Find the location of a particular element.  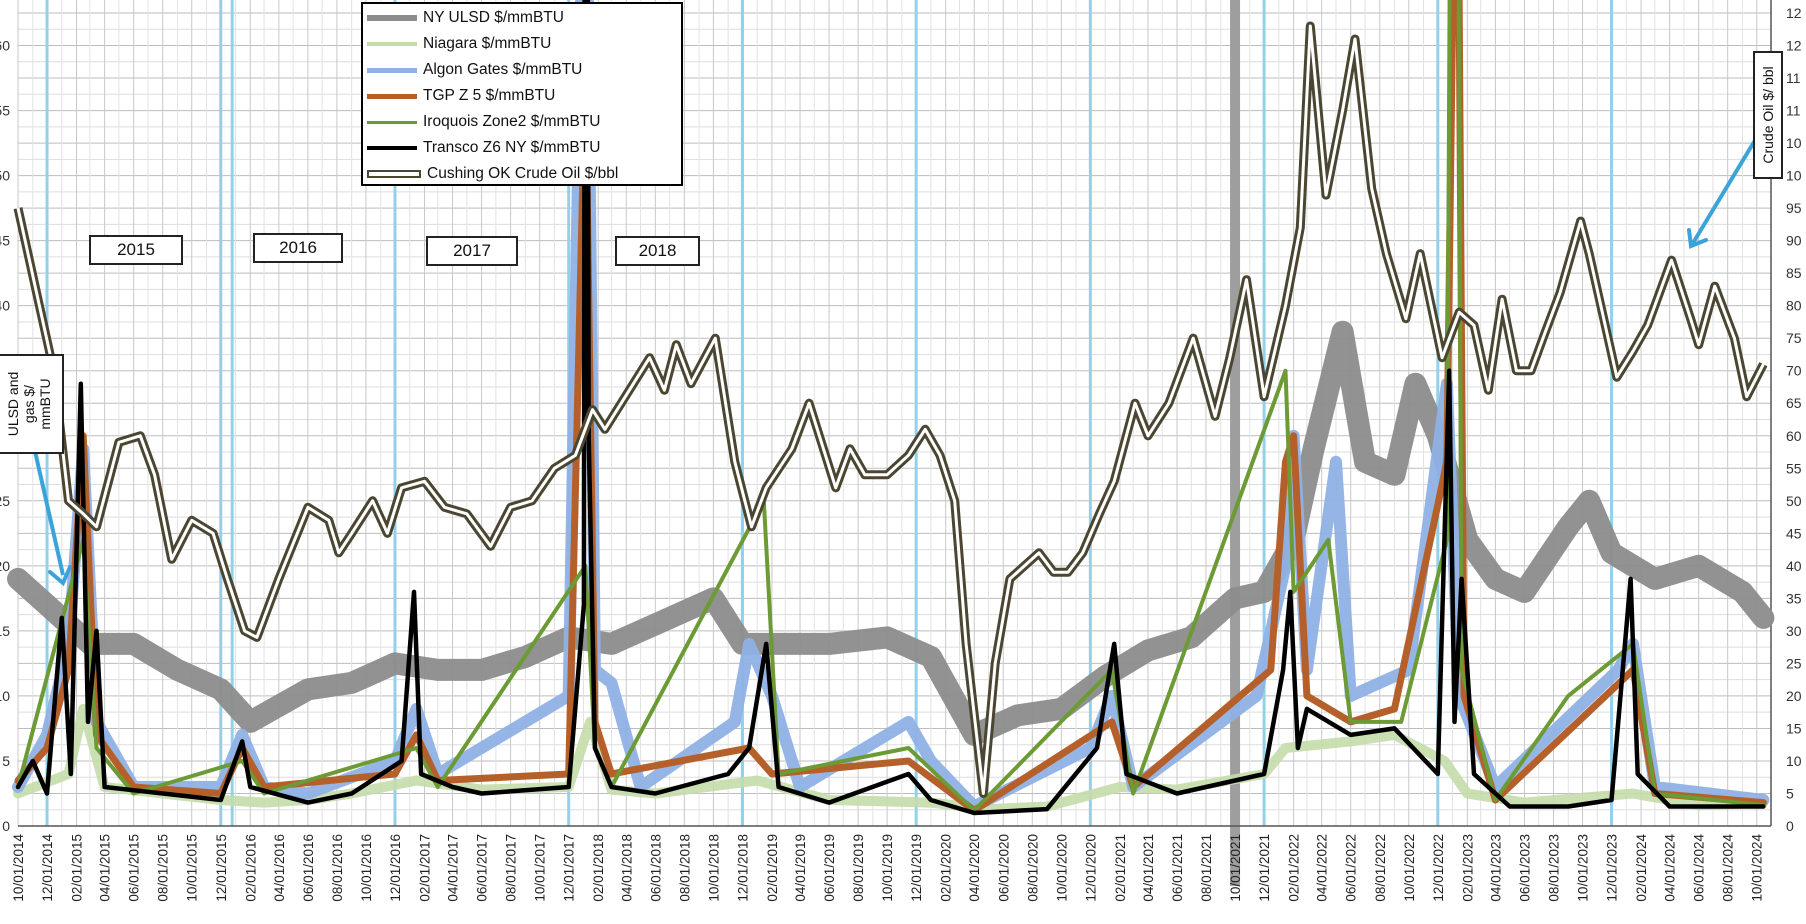

x-tick-label: 08/01/2019 is located at coordinates (858, 868).